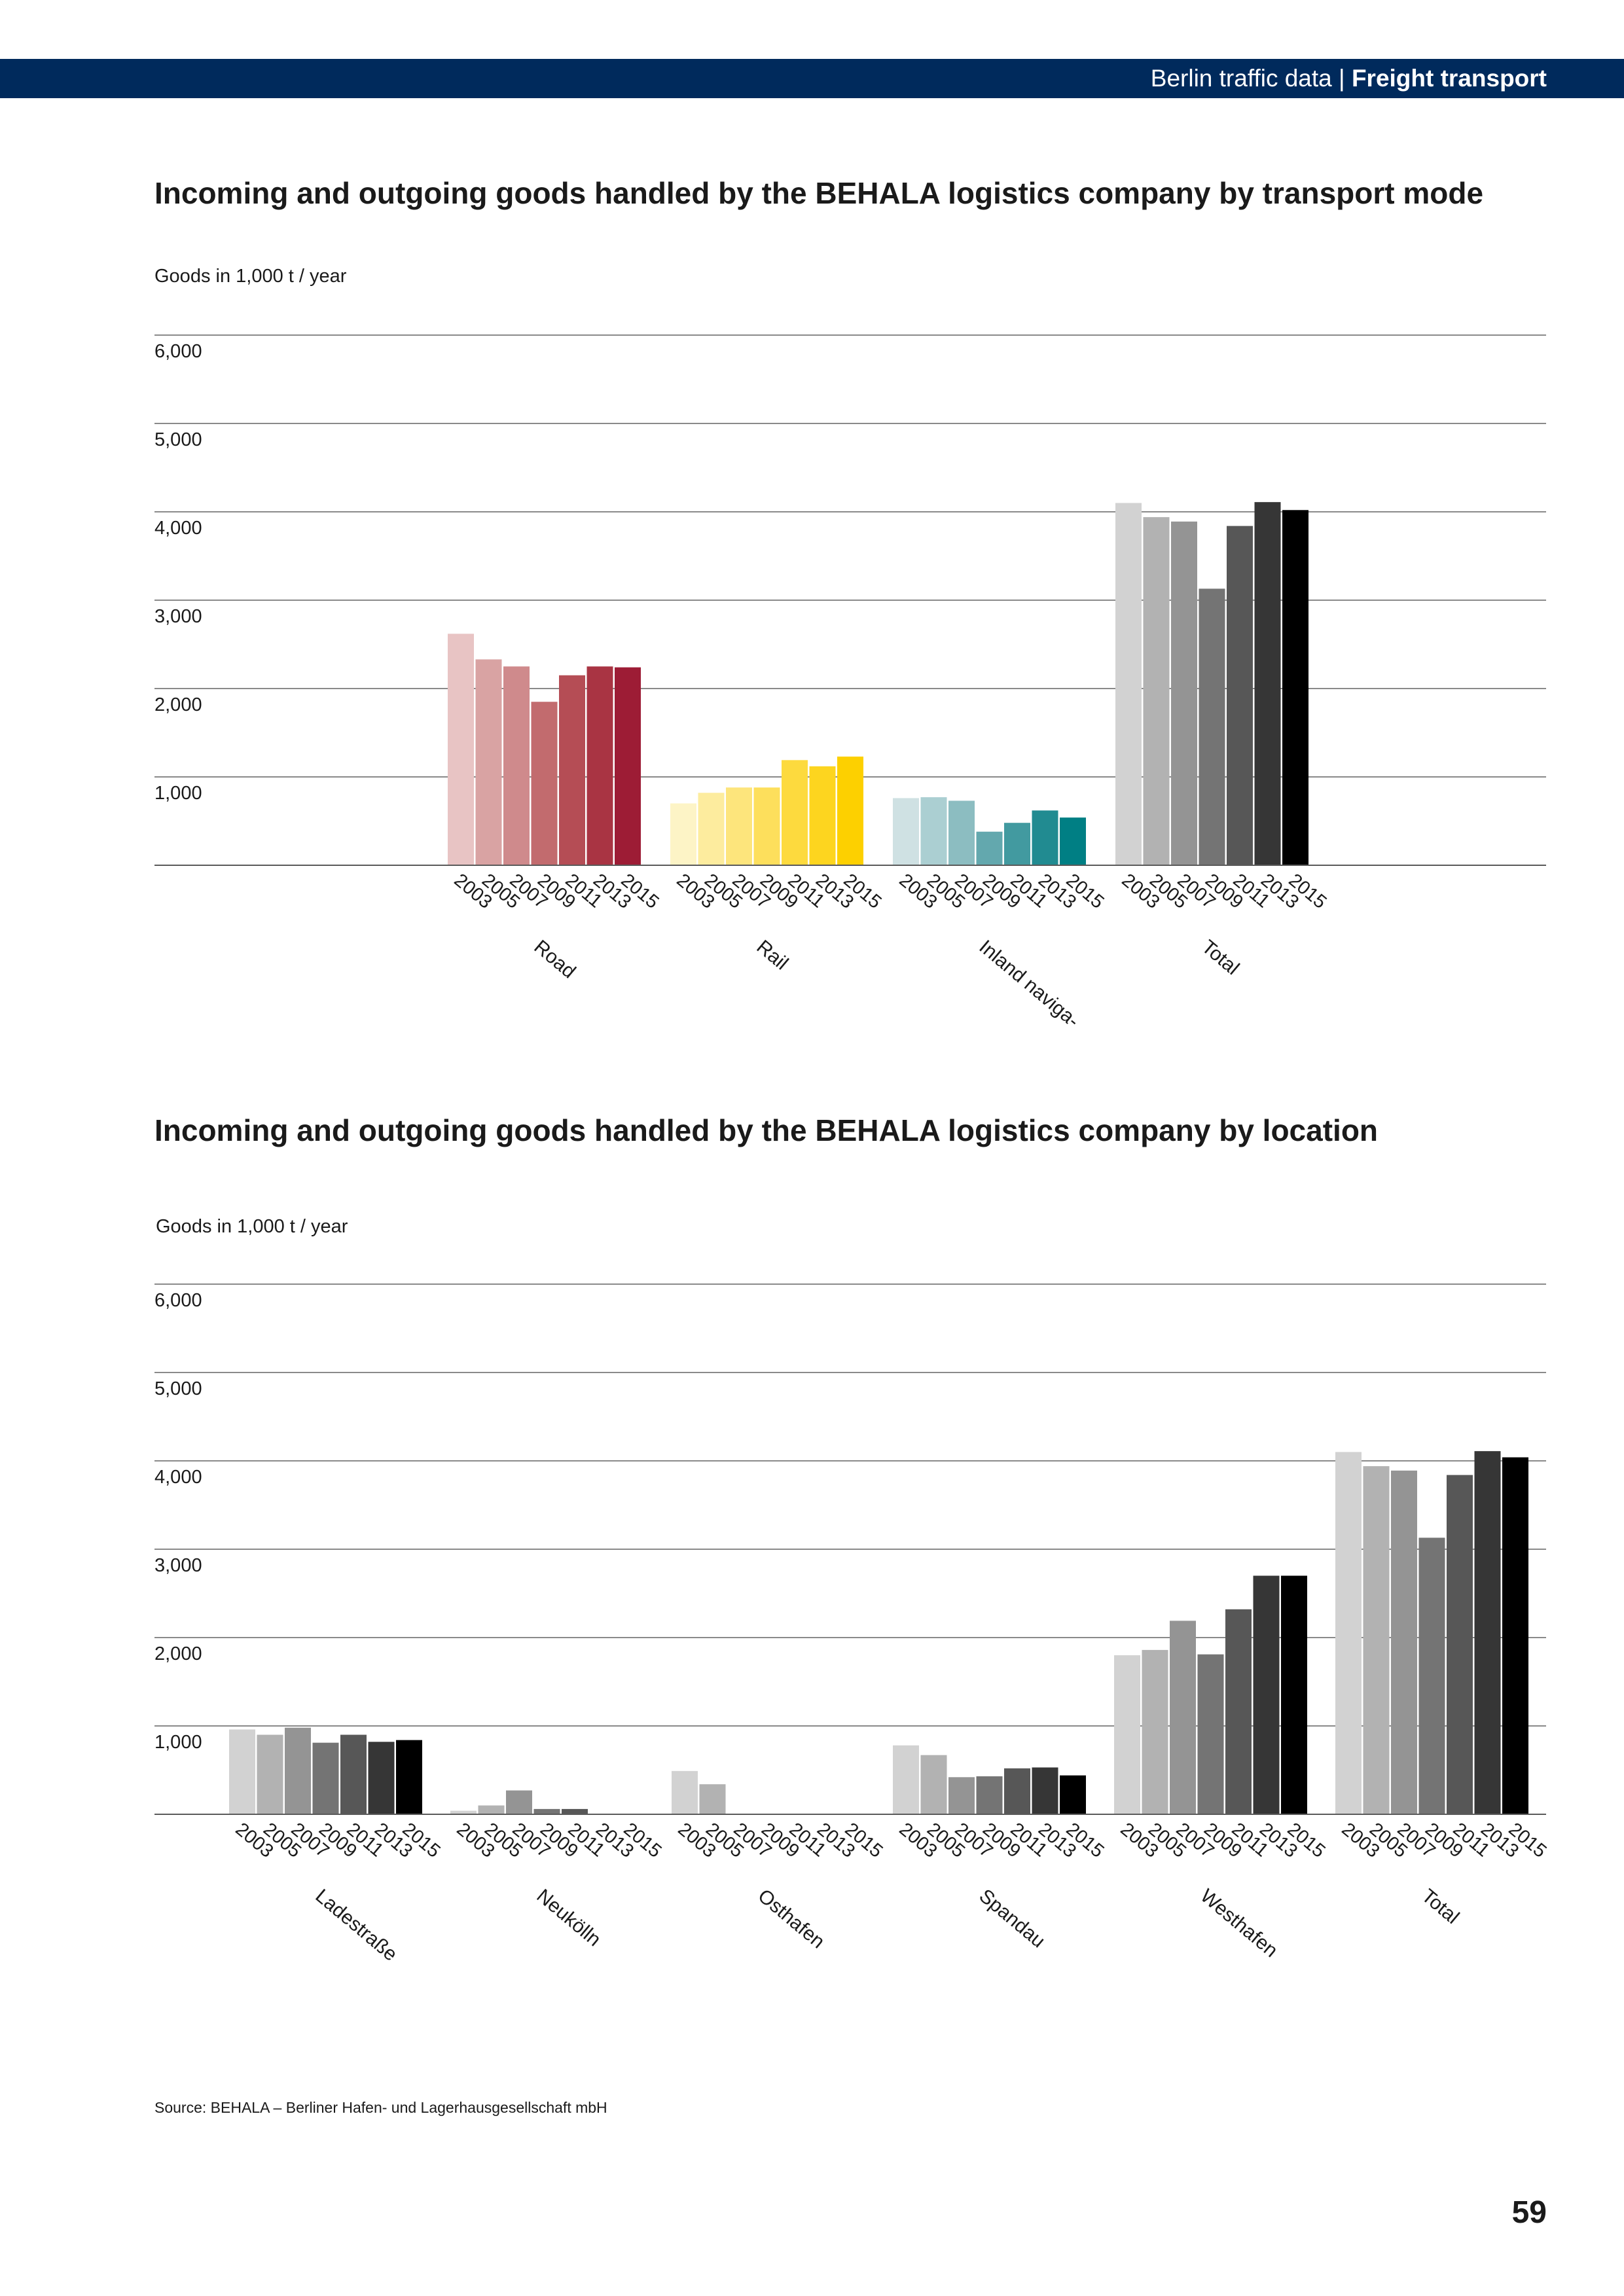 The width and height of the screenshot is (1624, 2296). I want to click on category-label: Ladestraße, so click(356, 1925).